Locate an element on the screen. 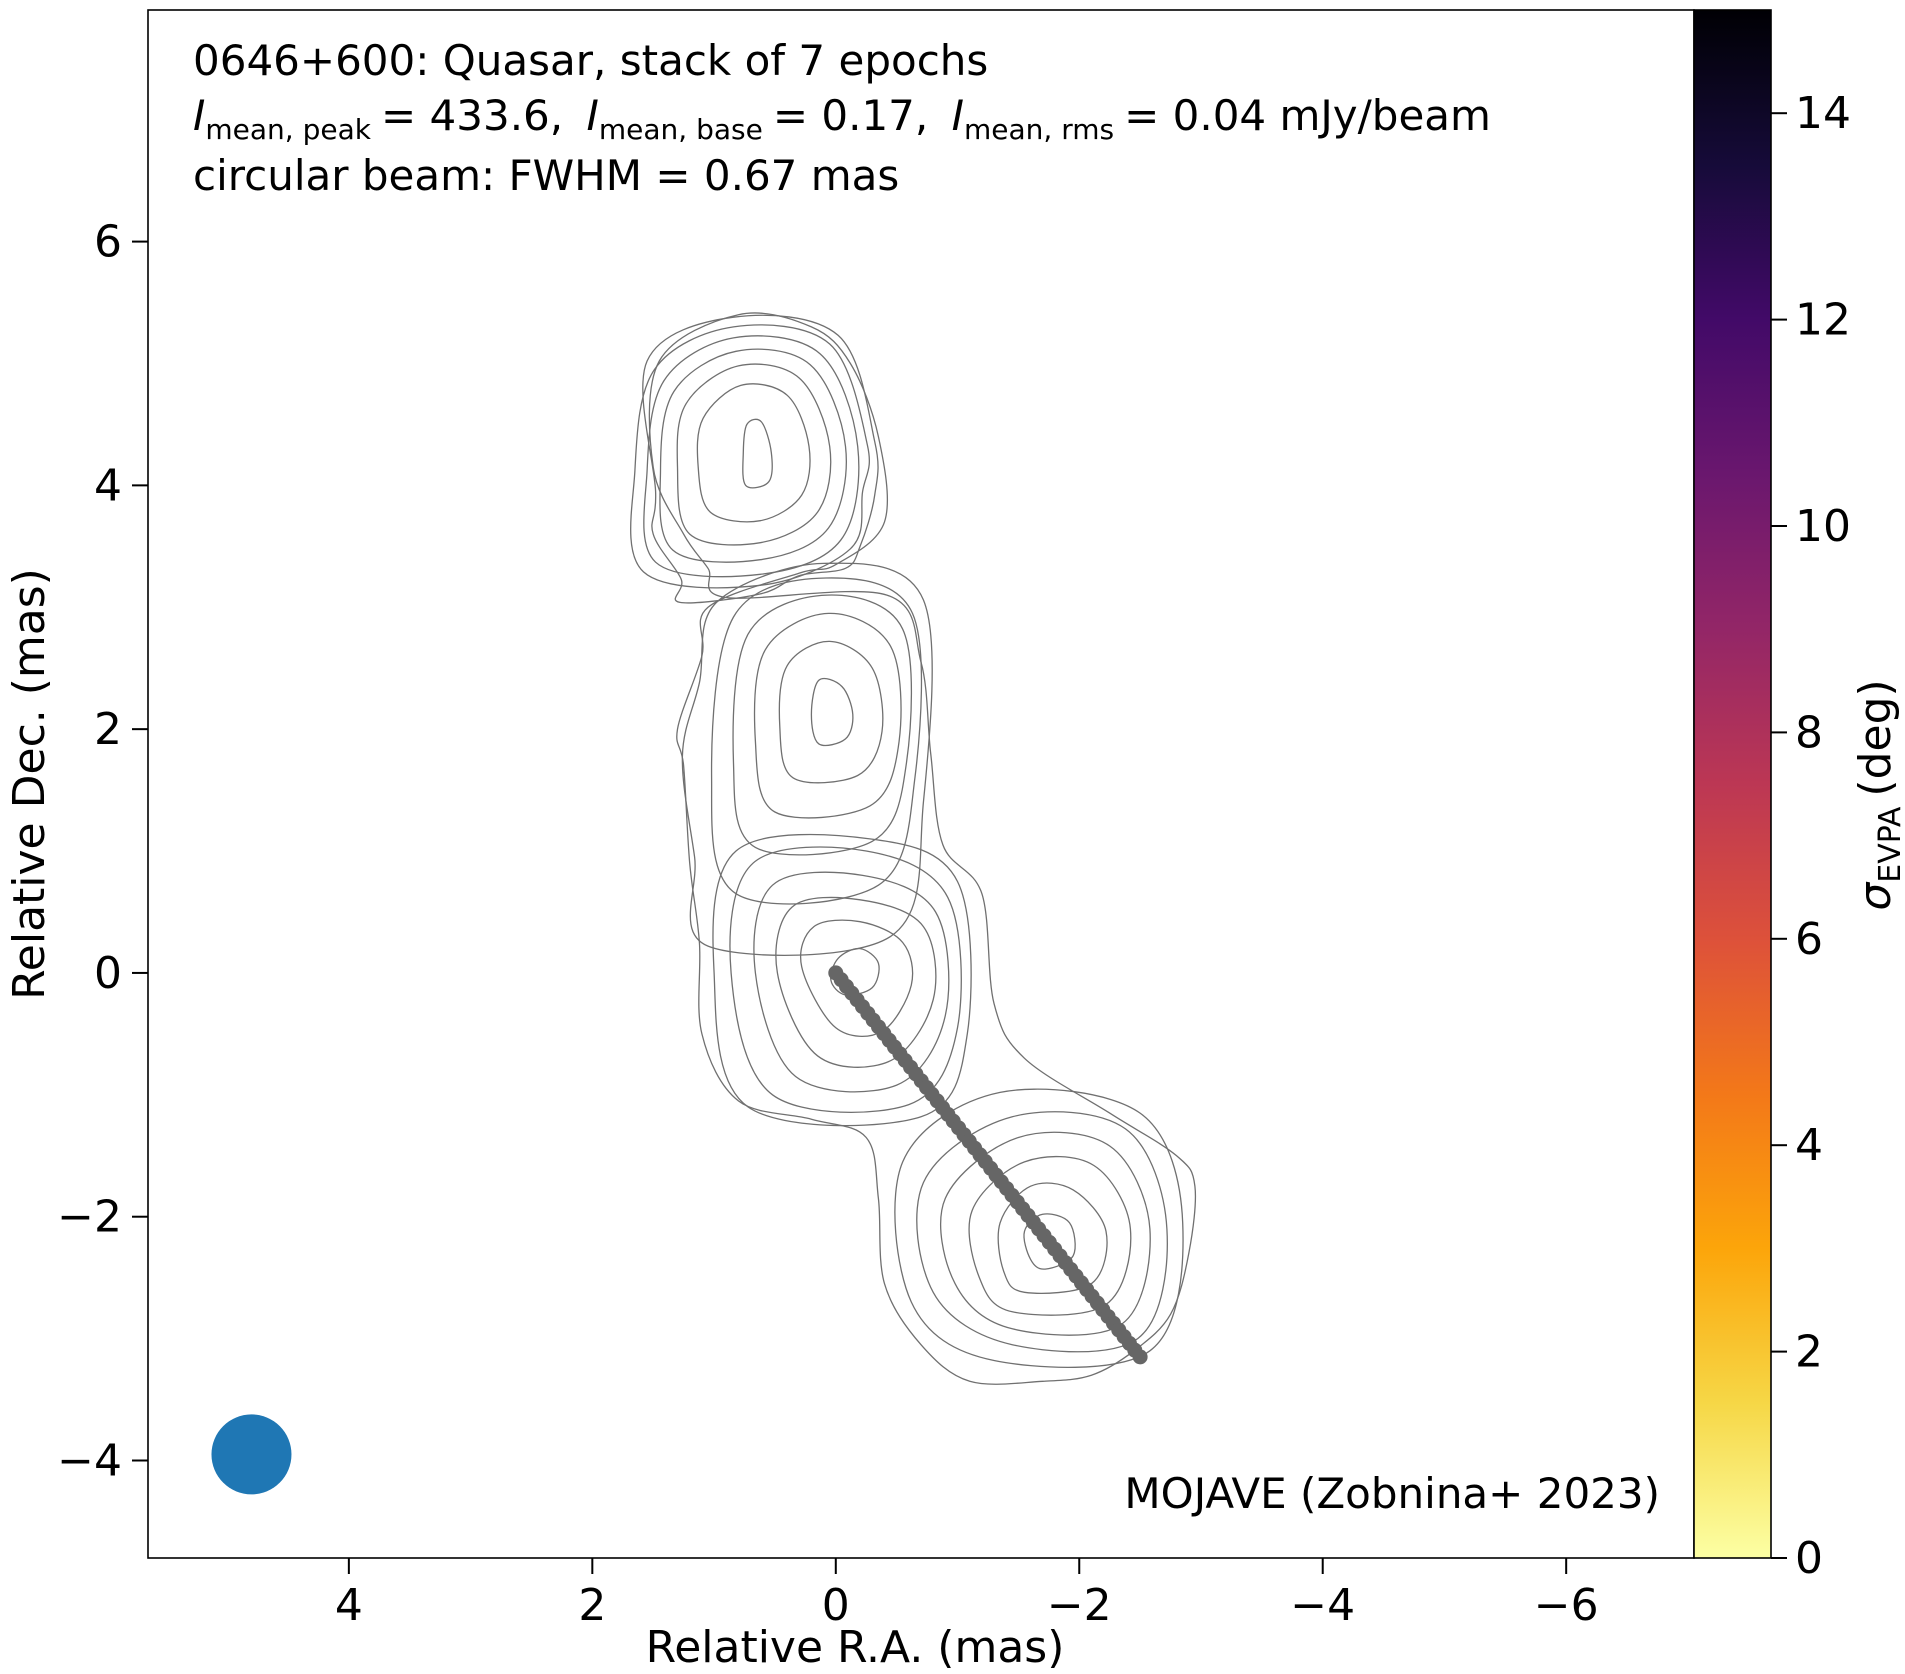 Image resolution: width=1905 pixels, height=1674 pixels. colorbar-tick-label: 8 is located at coordinates (1809, 732).